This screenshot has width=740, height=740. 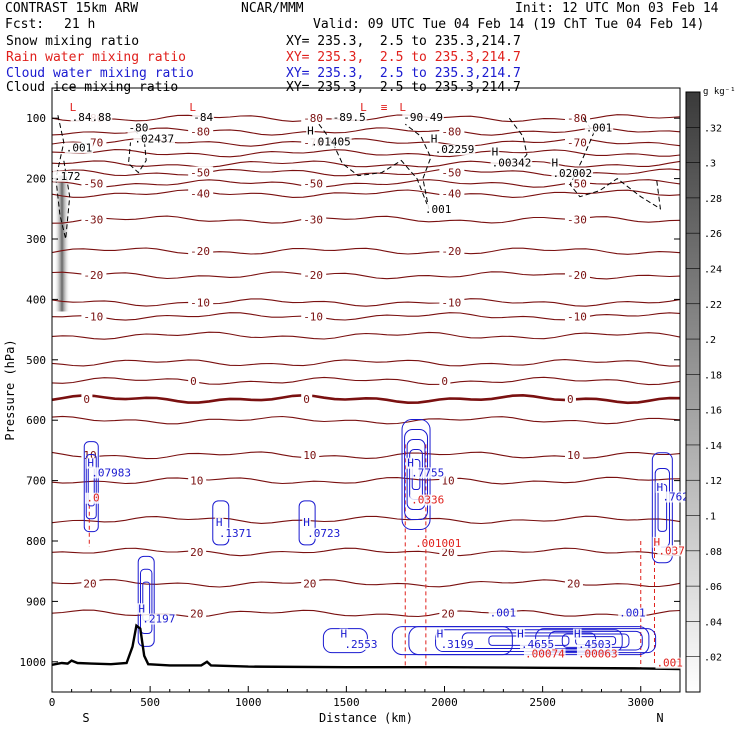 I want to click on colorbar, so click(x=693, y=392).